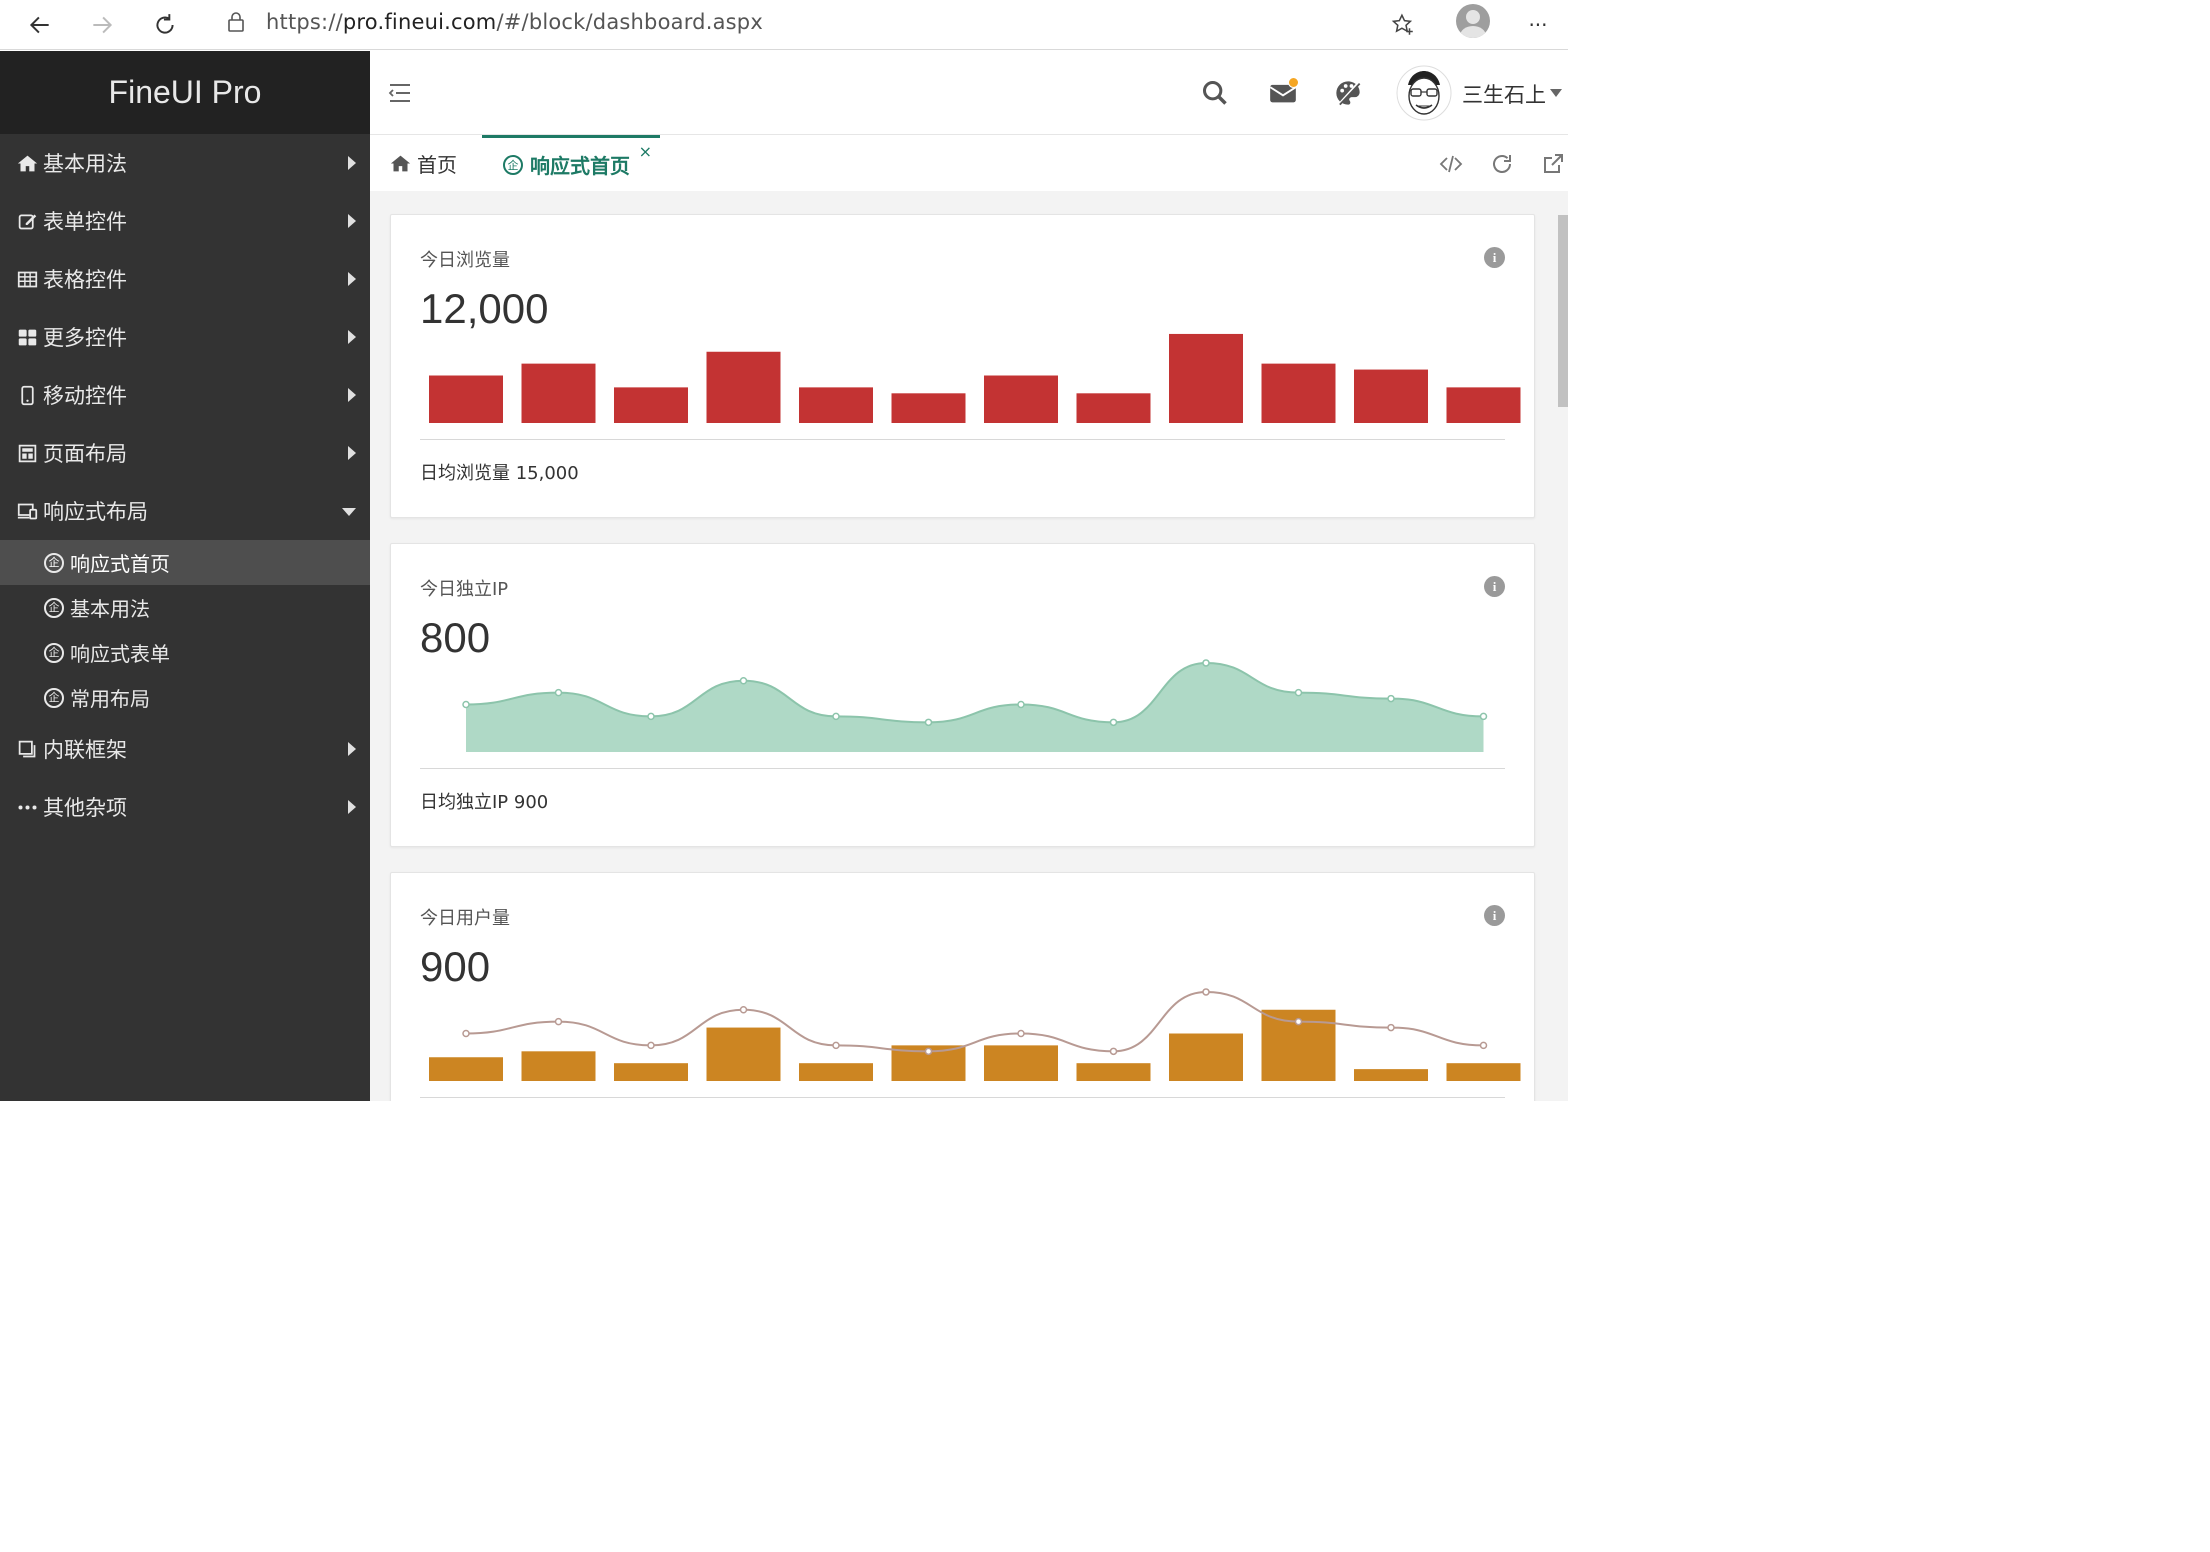 The image size is (2210, 1552). Describe the element at coordinates (185, 749) in the screenshot. I see `sidebar-item-iframe: 内联框架` at that location.